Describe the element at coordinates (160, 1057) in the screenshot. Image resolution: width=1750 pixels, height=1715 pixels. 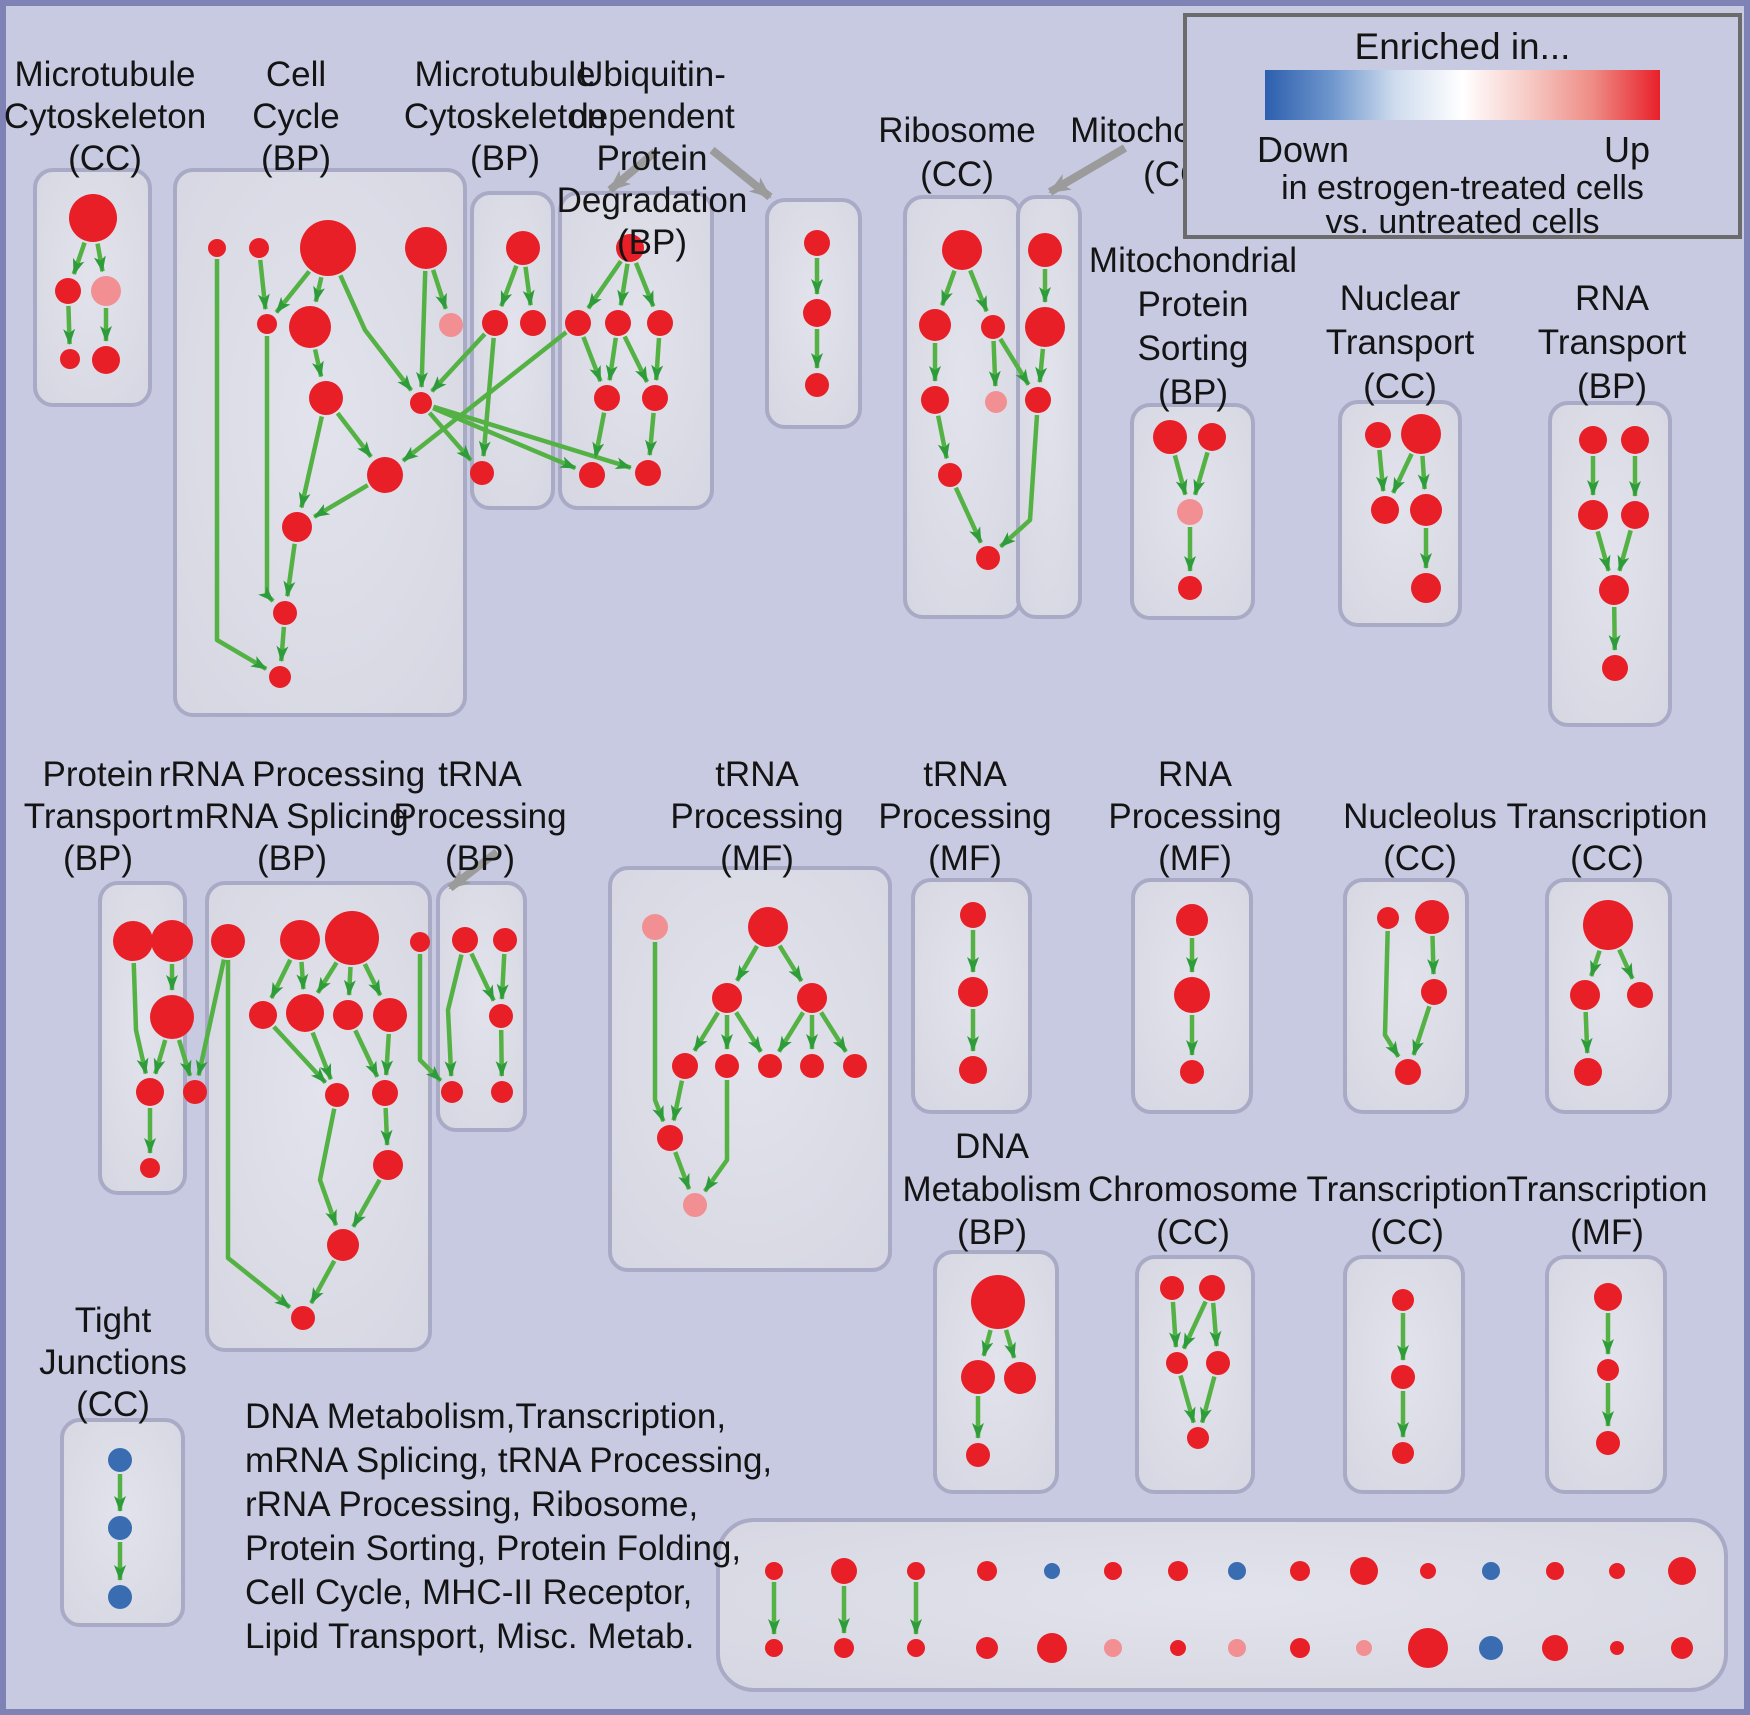
I see `edge-p3-p4` at that location.